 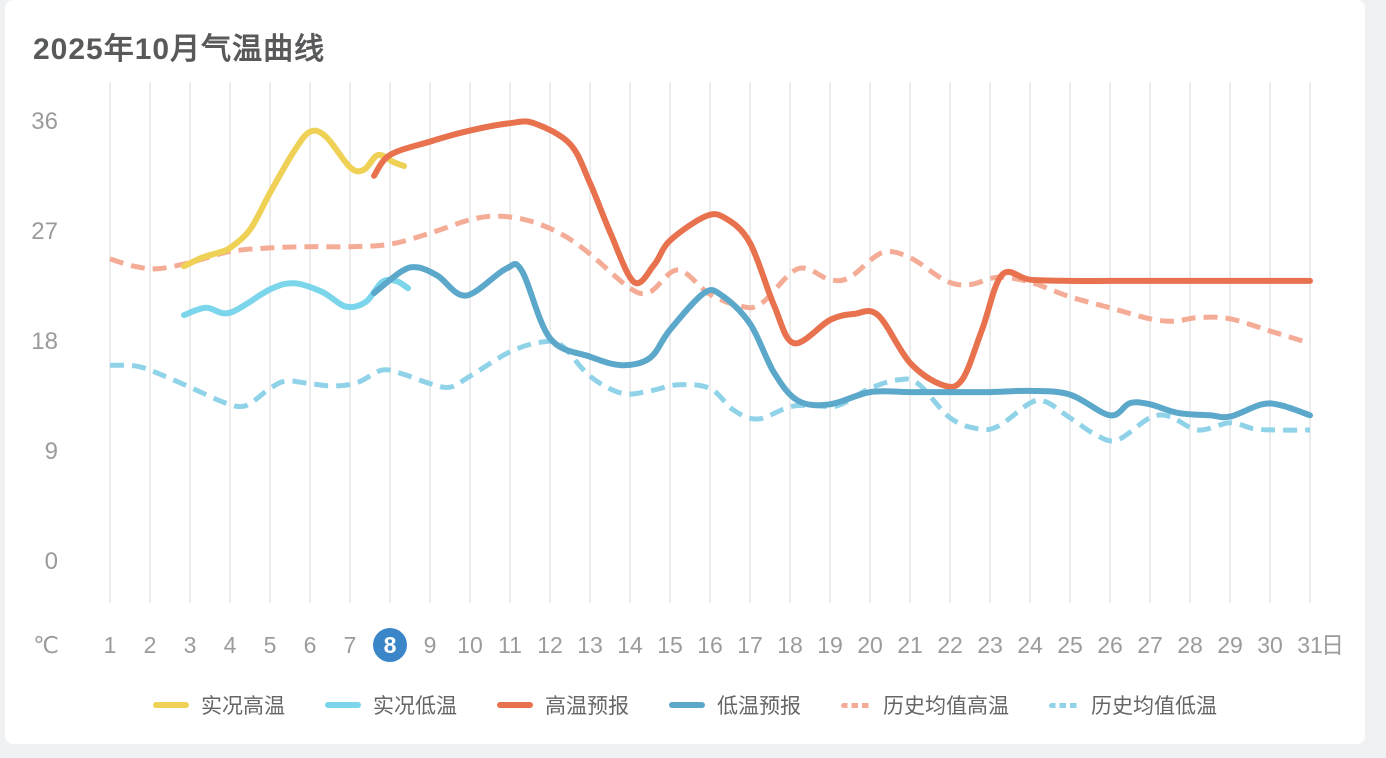 What do you see at coordinates (350, 645) in the screenshot?
I see `x-tick-7: 7` at bounding box center [350, 645].